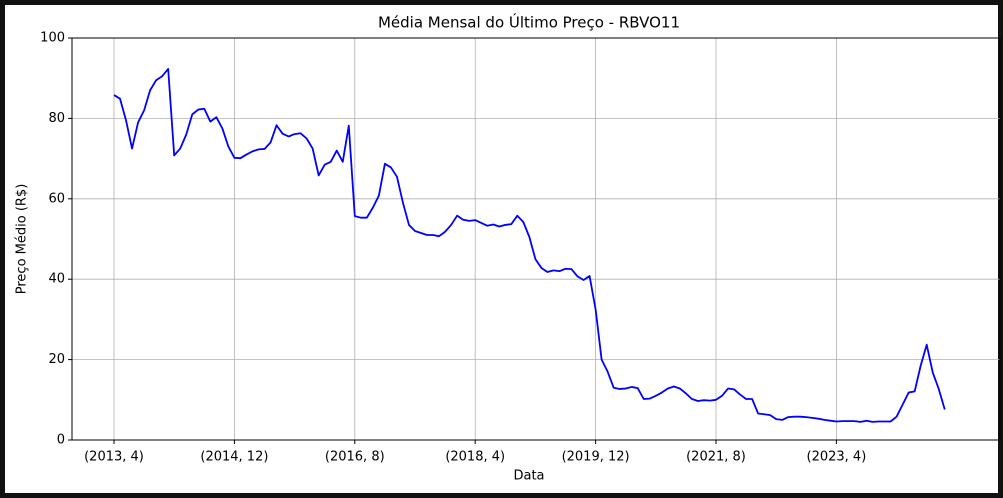  Describe the element at coordinates (56, 359) in the screenshot. I see `y-tick-label: 20` at that location.